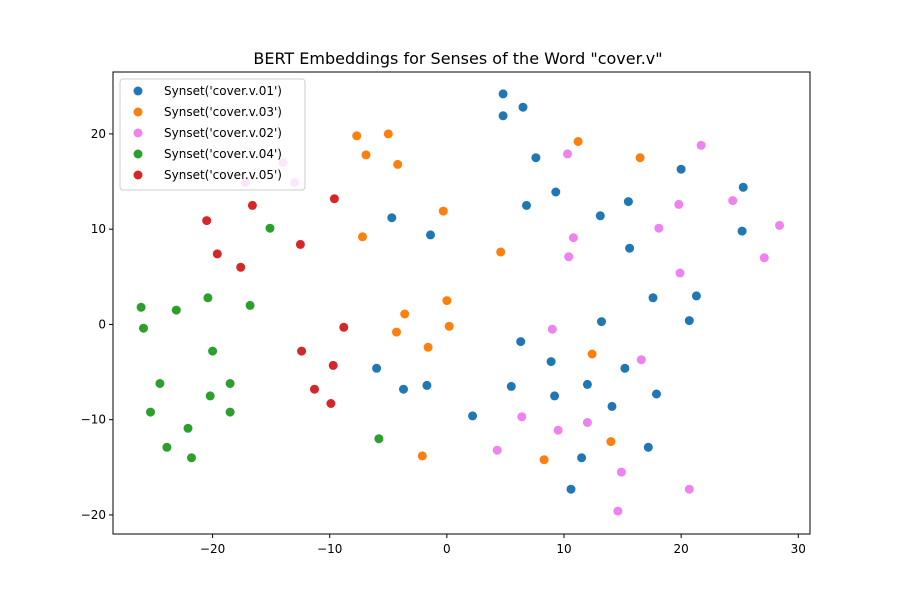 This screenshot has height=600, width=900. I want to click on x-tick-label: 30, so click(798, 549).